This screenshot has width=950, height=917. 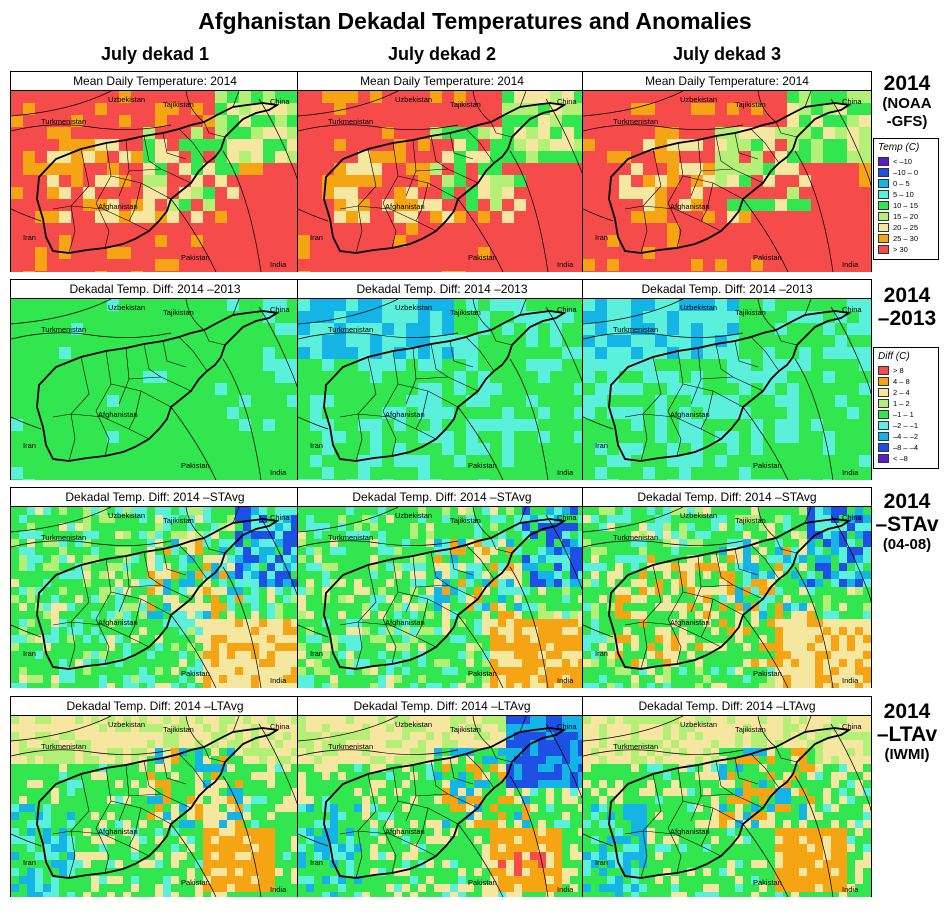 What do you see at coordinates (178, 104) in the screenshot?
I see `map-label-tajikistan: Tajikistan` at bounding box center [178, 104].